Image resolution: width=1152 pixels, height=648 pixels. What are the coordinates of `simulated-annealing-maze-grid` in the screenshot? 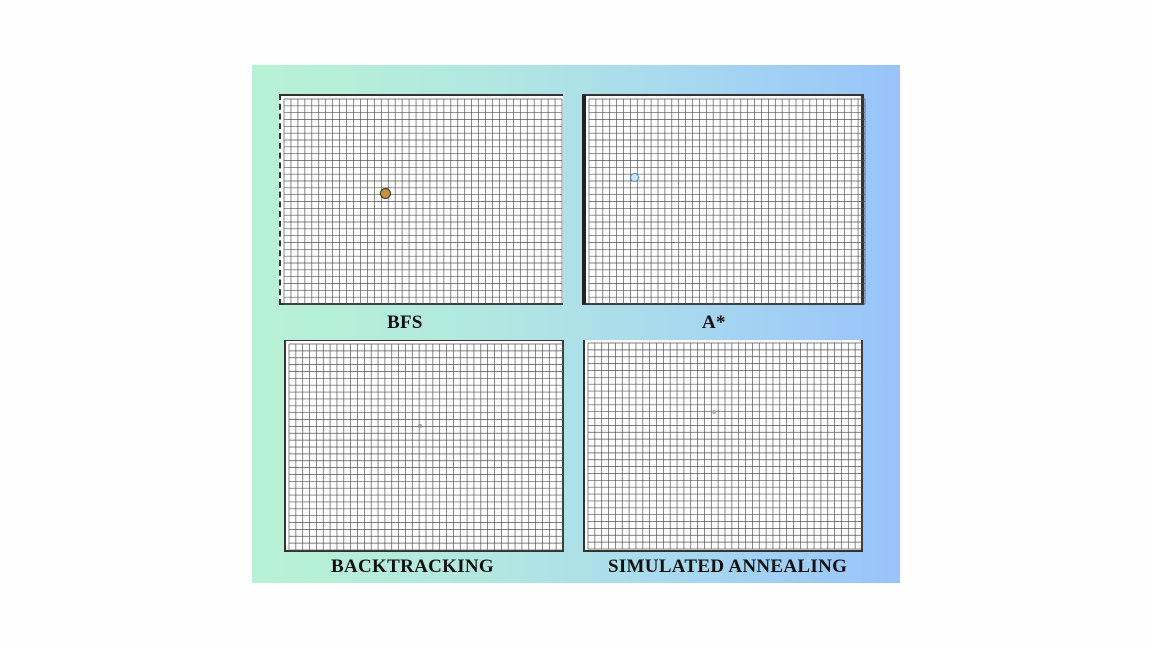 It's located at (725, 446).